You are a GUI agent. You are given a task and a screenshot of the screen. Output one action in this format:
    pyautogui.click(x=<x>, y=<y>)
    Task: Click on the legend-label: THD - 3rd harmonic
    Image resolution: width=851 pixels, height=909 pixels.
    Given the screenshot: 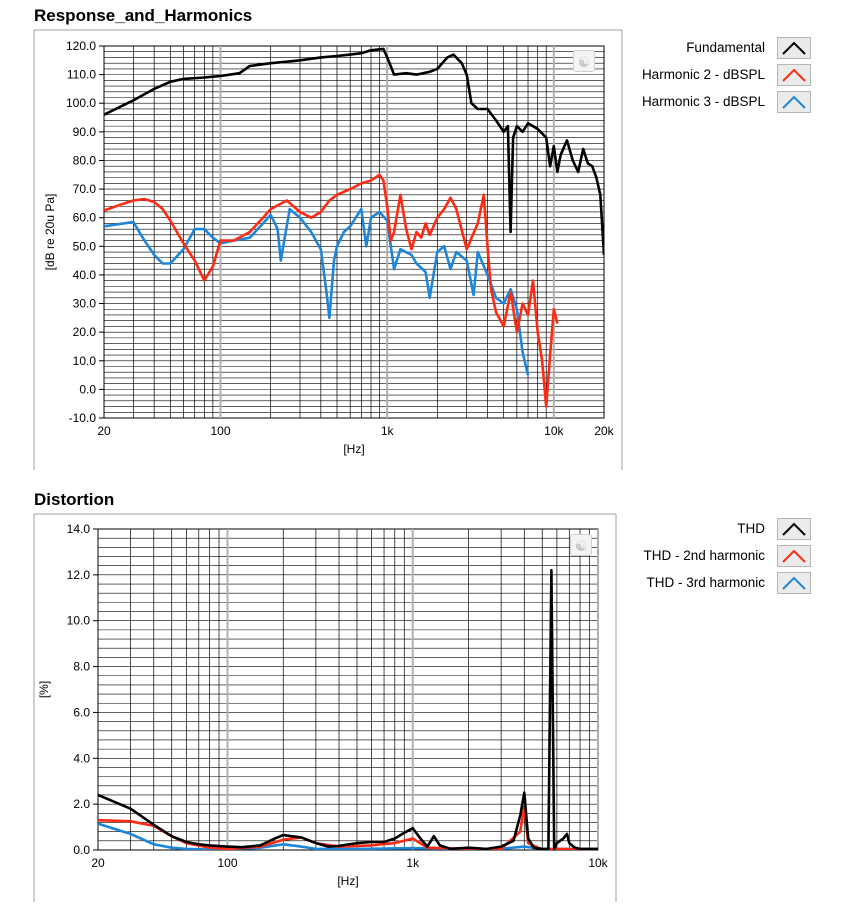 What is the action you would take?
    pyautogui.click(x=705, y=582)
    